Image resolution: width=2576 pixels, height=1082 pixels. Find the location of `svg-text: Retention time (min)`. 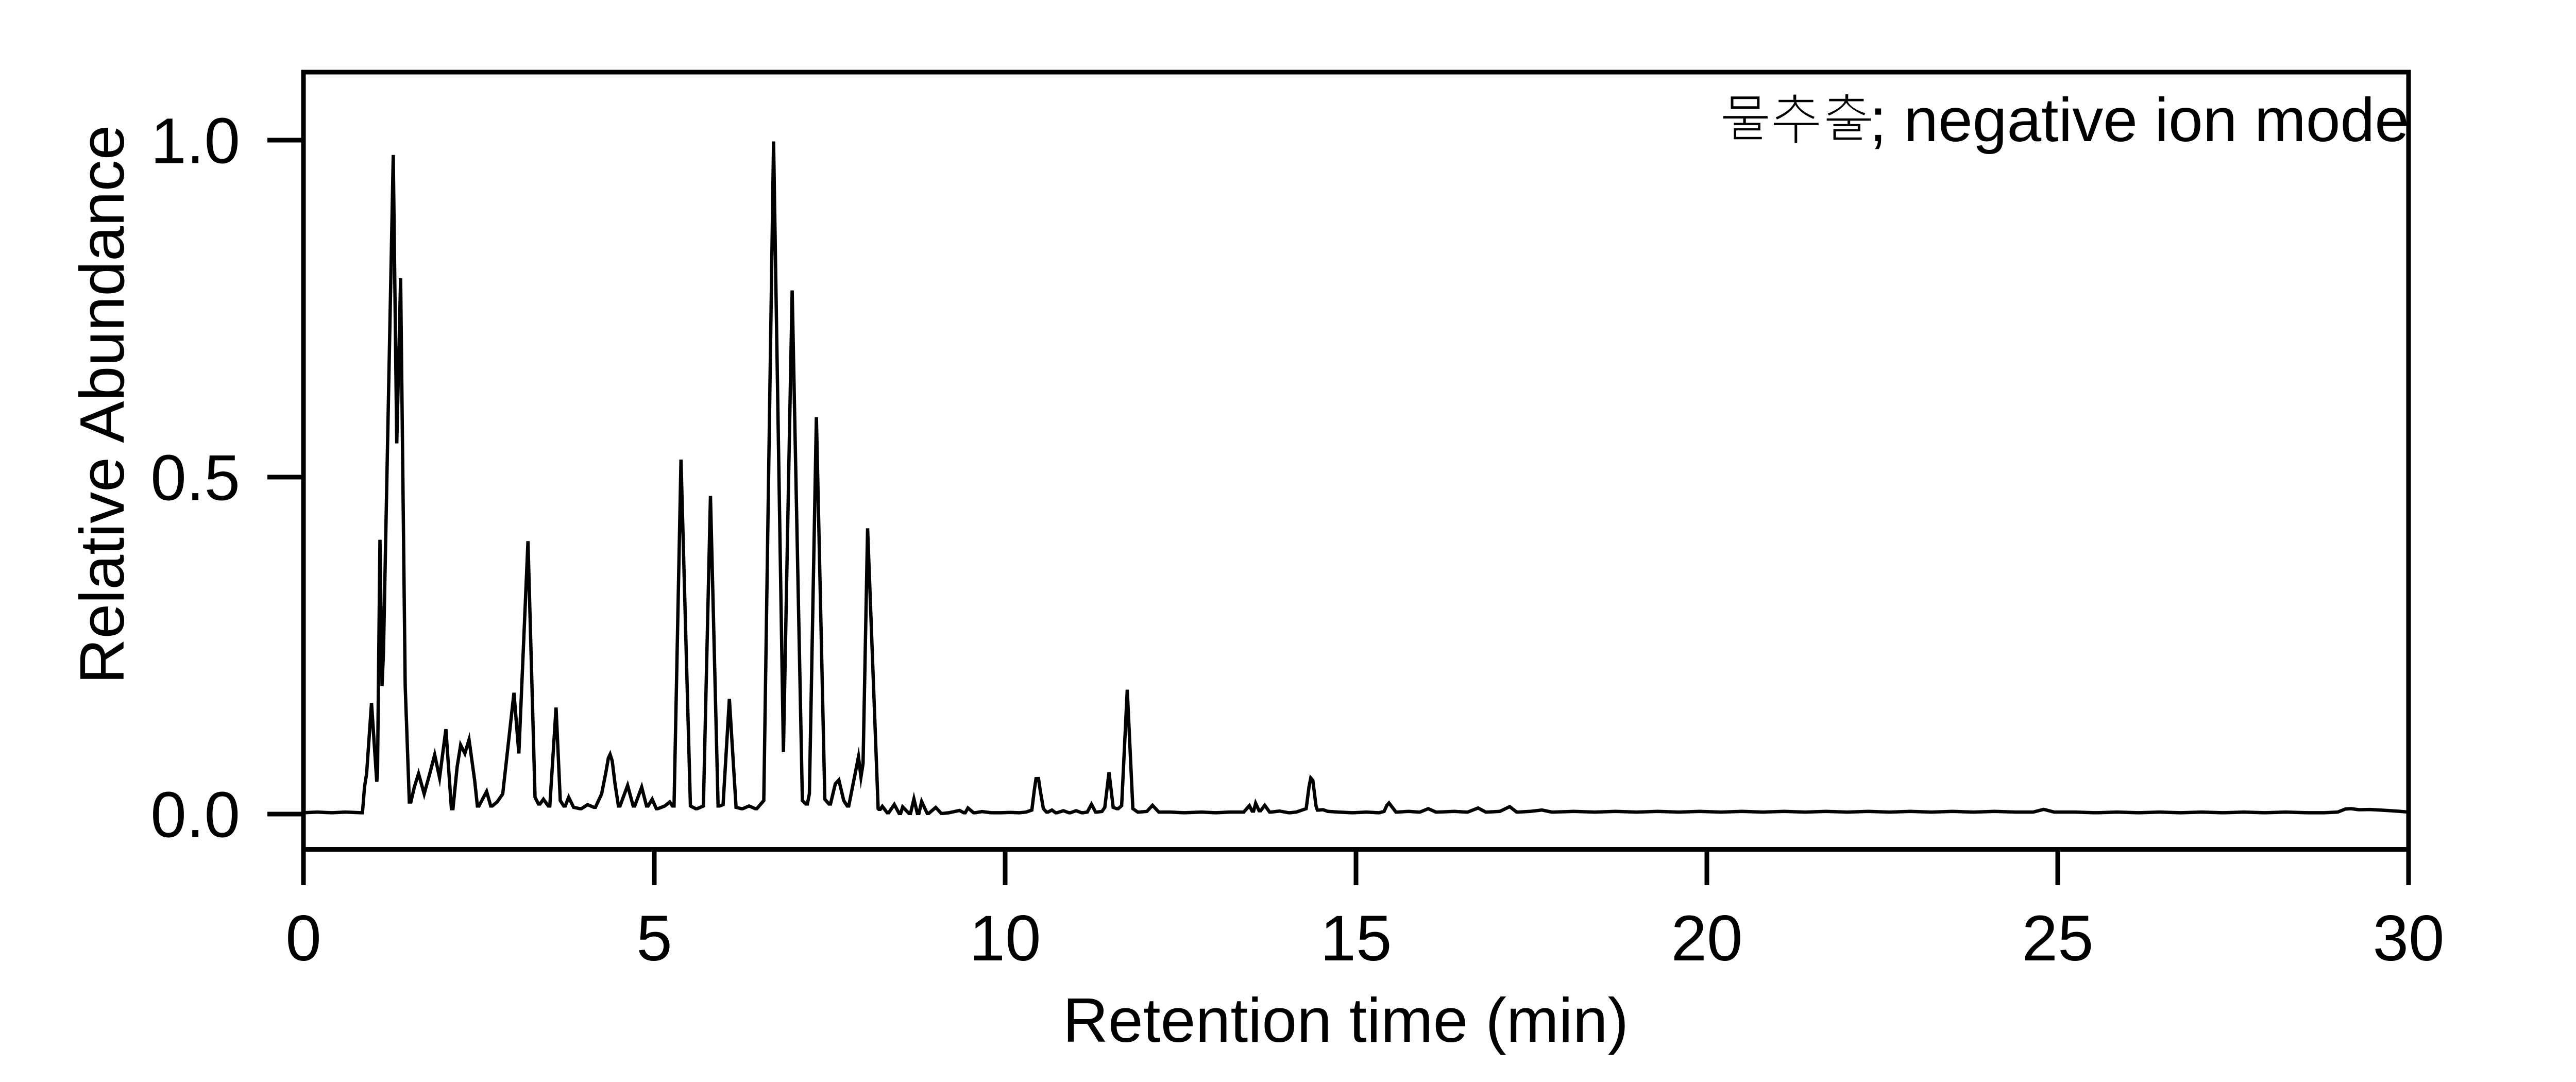

svg-text: Retention time (min) is located at coordinates (1346, 1020).